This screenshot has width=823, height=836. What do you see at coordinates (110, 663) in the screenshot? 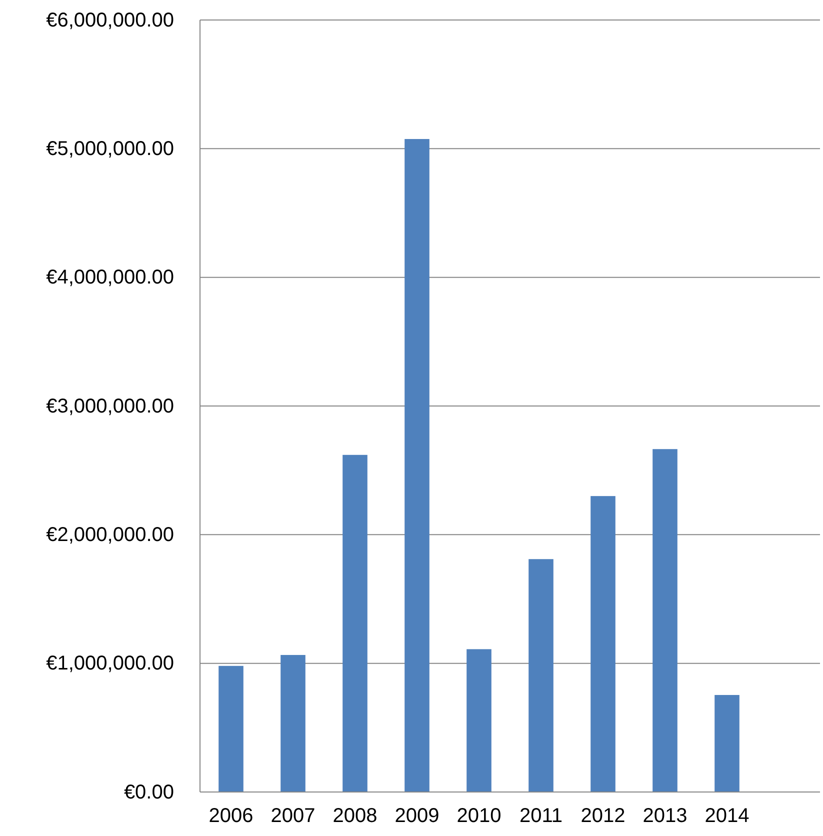
I see `y-tick-label: €1,000,000.00` at bounding box center [110, 663].